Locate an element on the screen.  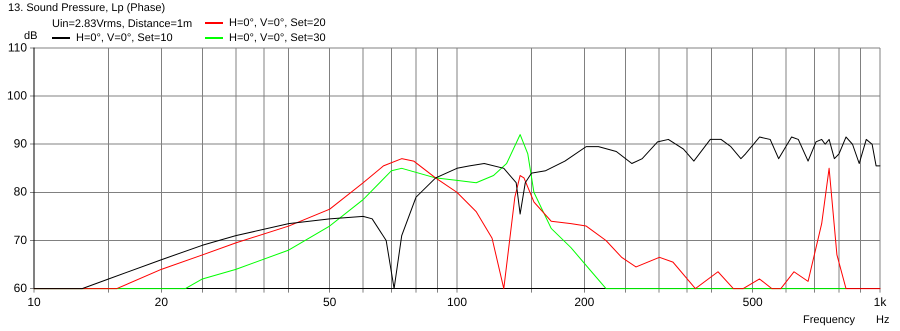
chart-subtitle: Uin=2.83Vrms, Distance=1m is located at coordinates (122, 24).